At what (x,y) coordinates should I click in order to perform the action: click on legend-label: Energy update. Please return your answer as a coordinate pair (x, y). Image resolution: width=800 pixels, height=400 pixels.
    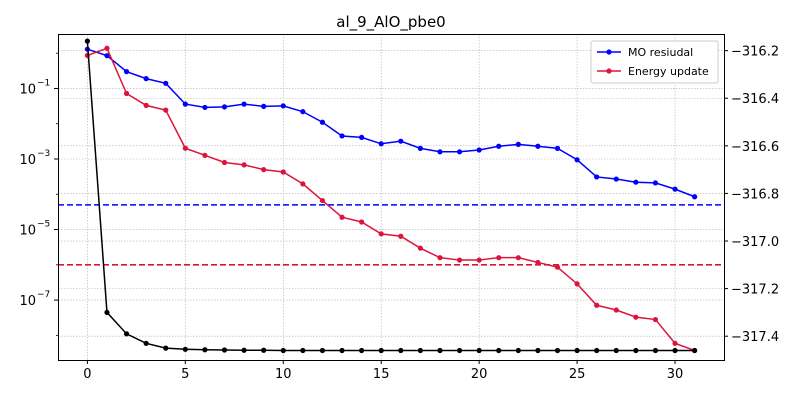
    Looking at the image, I should click on (668, 71).